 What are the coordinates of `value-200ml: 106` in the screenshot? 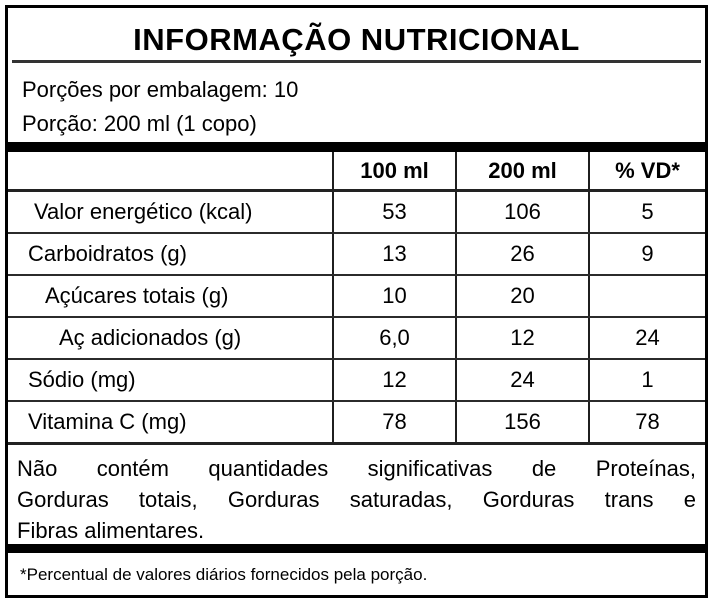 It's located at (521, 212).